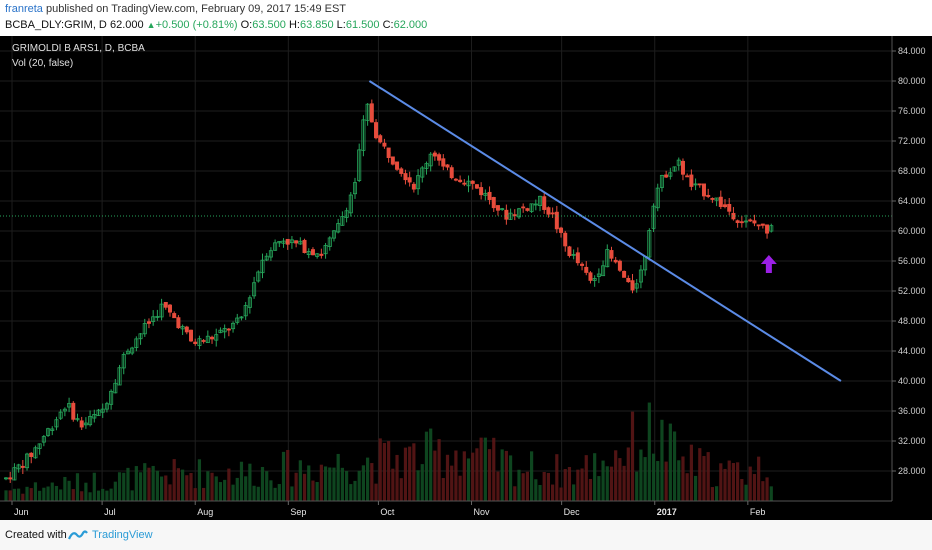  I want to click on price-change: +0.500 (+0.81%), so click(196, 25).